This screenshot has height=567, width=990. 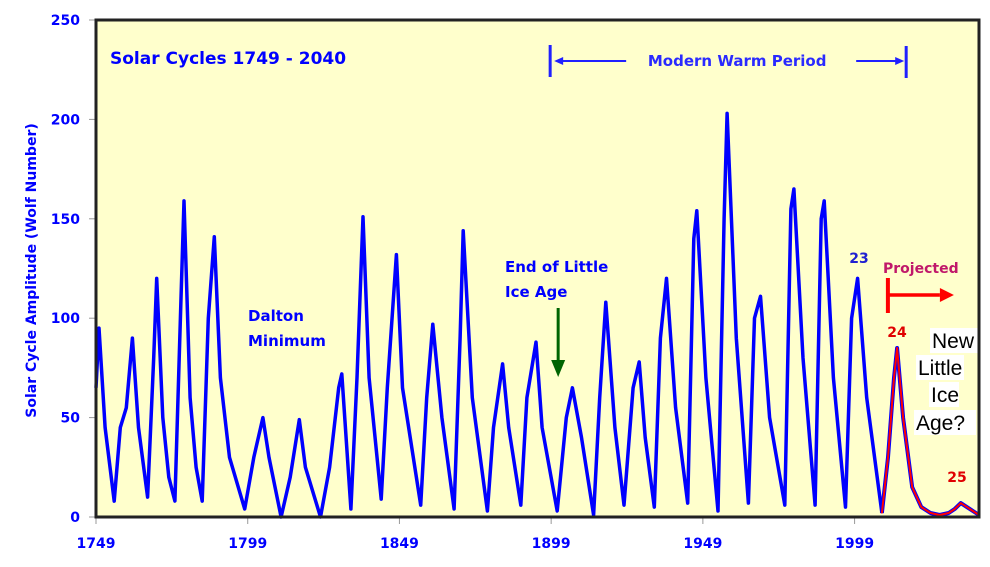 I want to click on projected-label: Projected, so click(x=921, y=269).